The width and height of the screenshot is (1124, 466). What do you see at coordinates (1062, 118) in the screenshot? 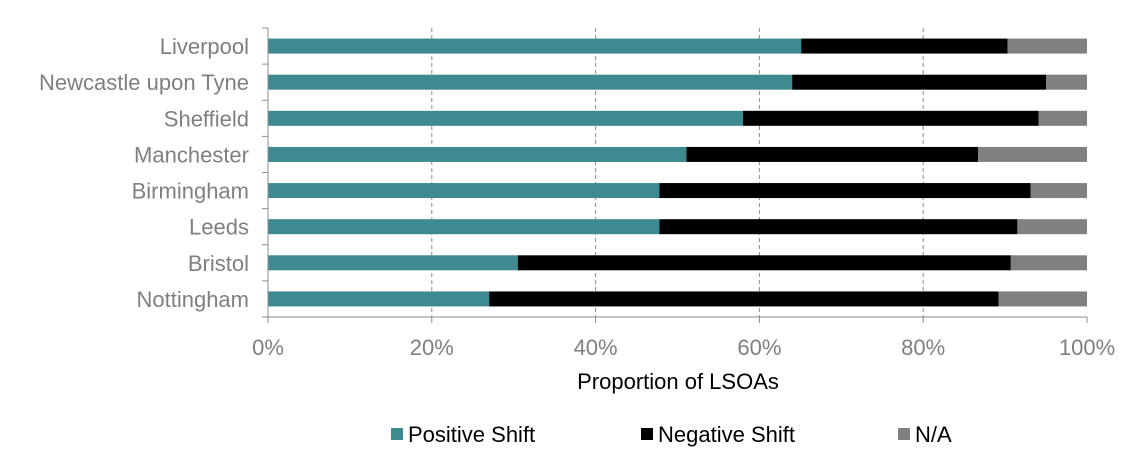
I see `bar-n-a-sheffield` at bounding box center [1062, 118].